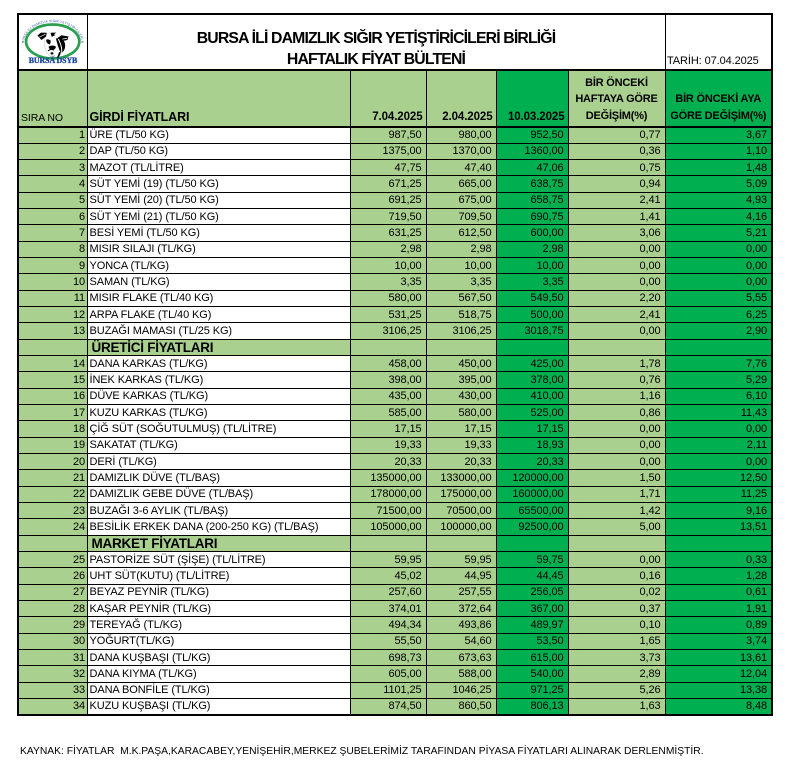  I want to click on svg-text: 1995, so click(53, 56).